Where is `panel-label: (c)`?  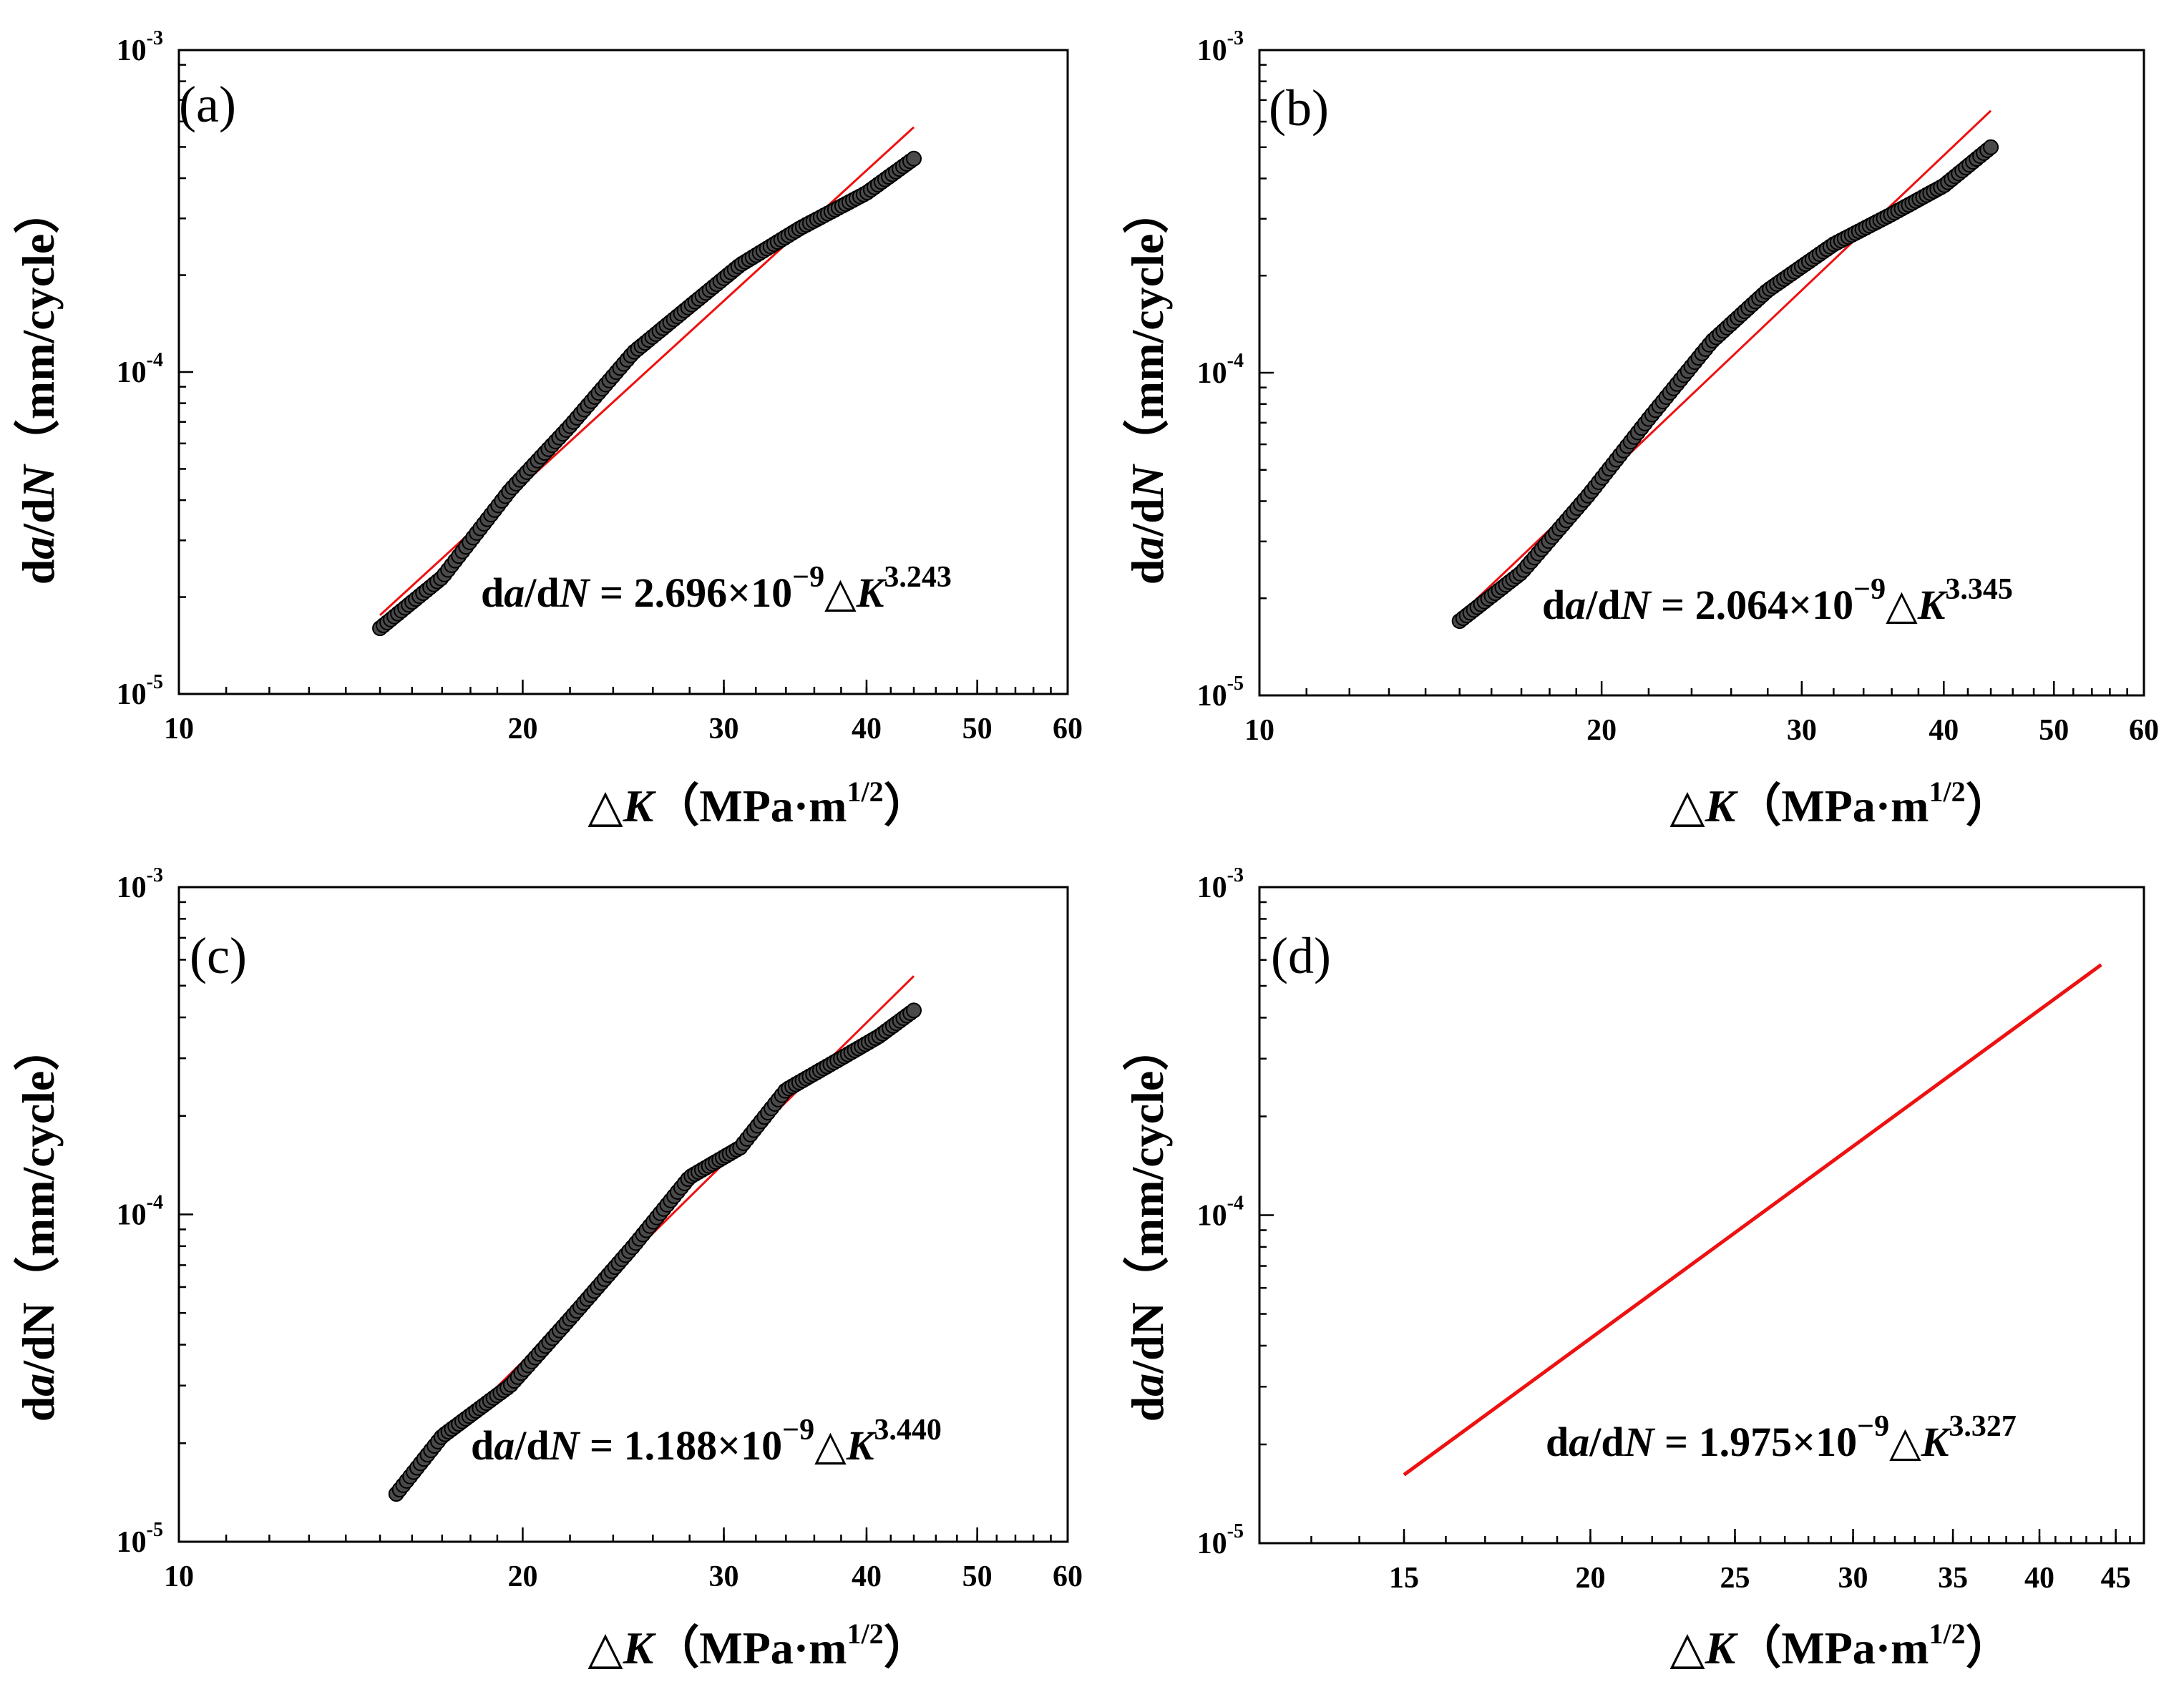 panel-label: (c) is located at coordinates (218, 956).